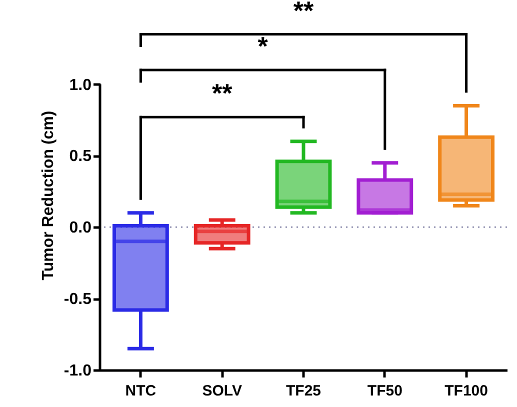  Describe the element at coordinates (78, 299) in the screenshot. I see `y-tick-label: -0.5` at that location.